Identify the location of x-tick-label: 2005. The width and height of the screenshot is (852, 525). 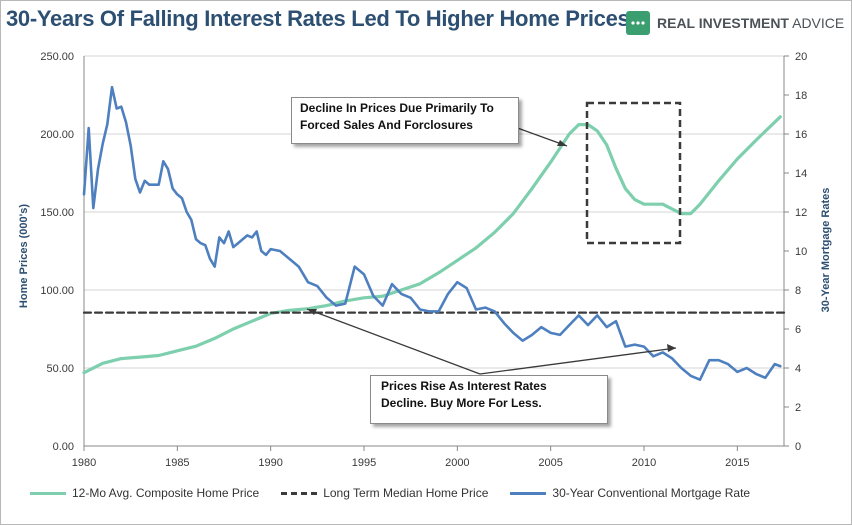
(550, 463).